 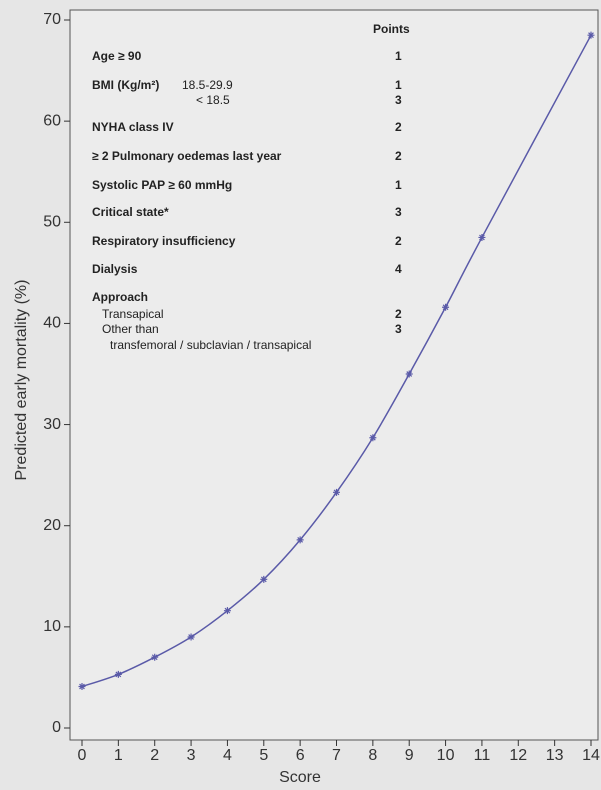 What do you see at coordinates (125, 85) in the screenshot?
I see `table-label: BMI (Kg/m²)` at bounding box center [125, 85].